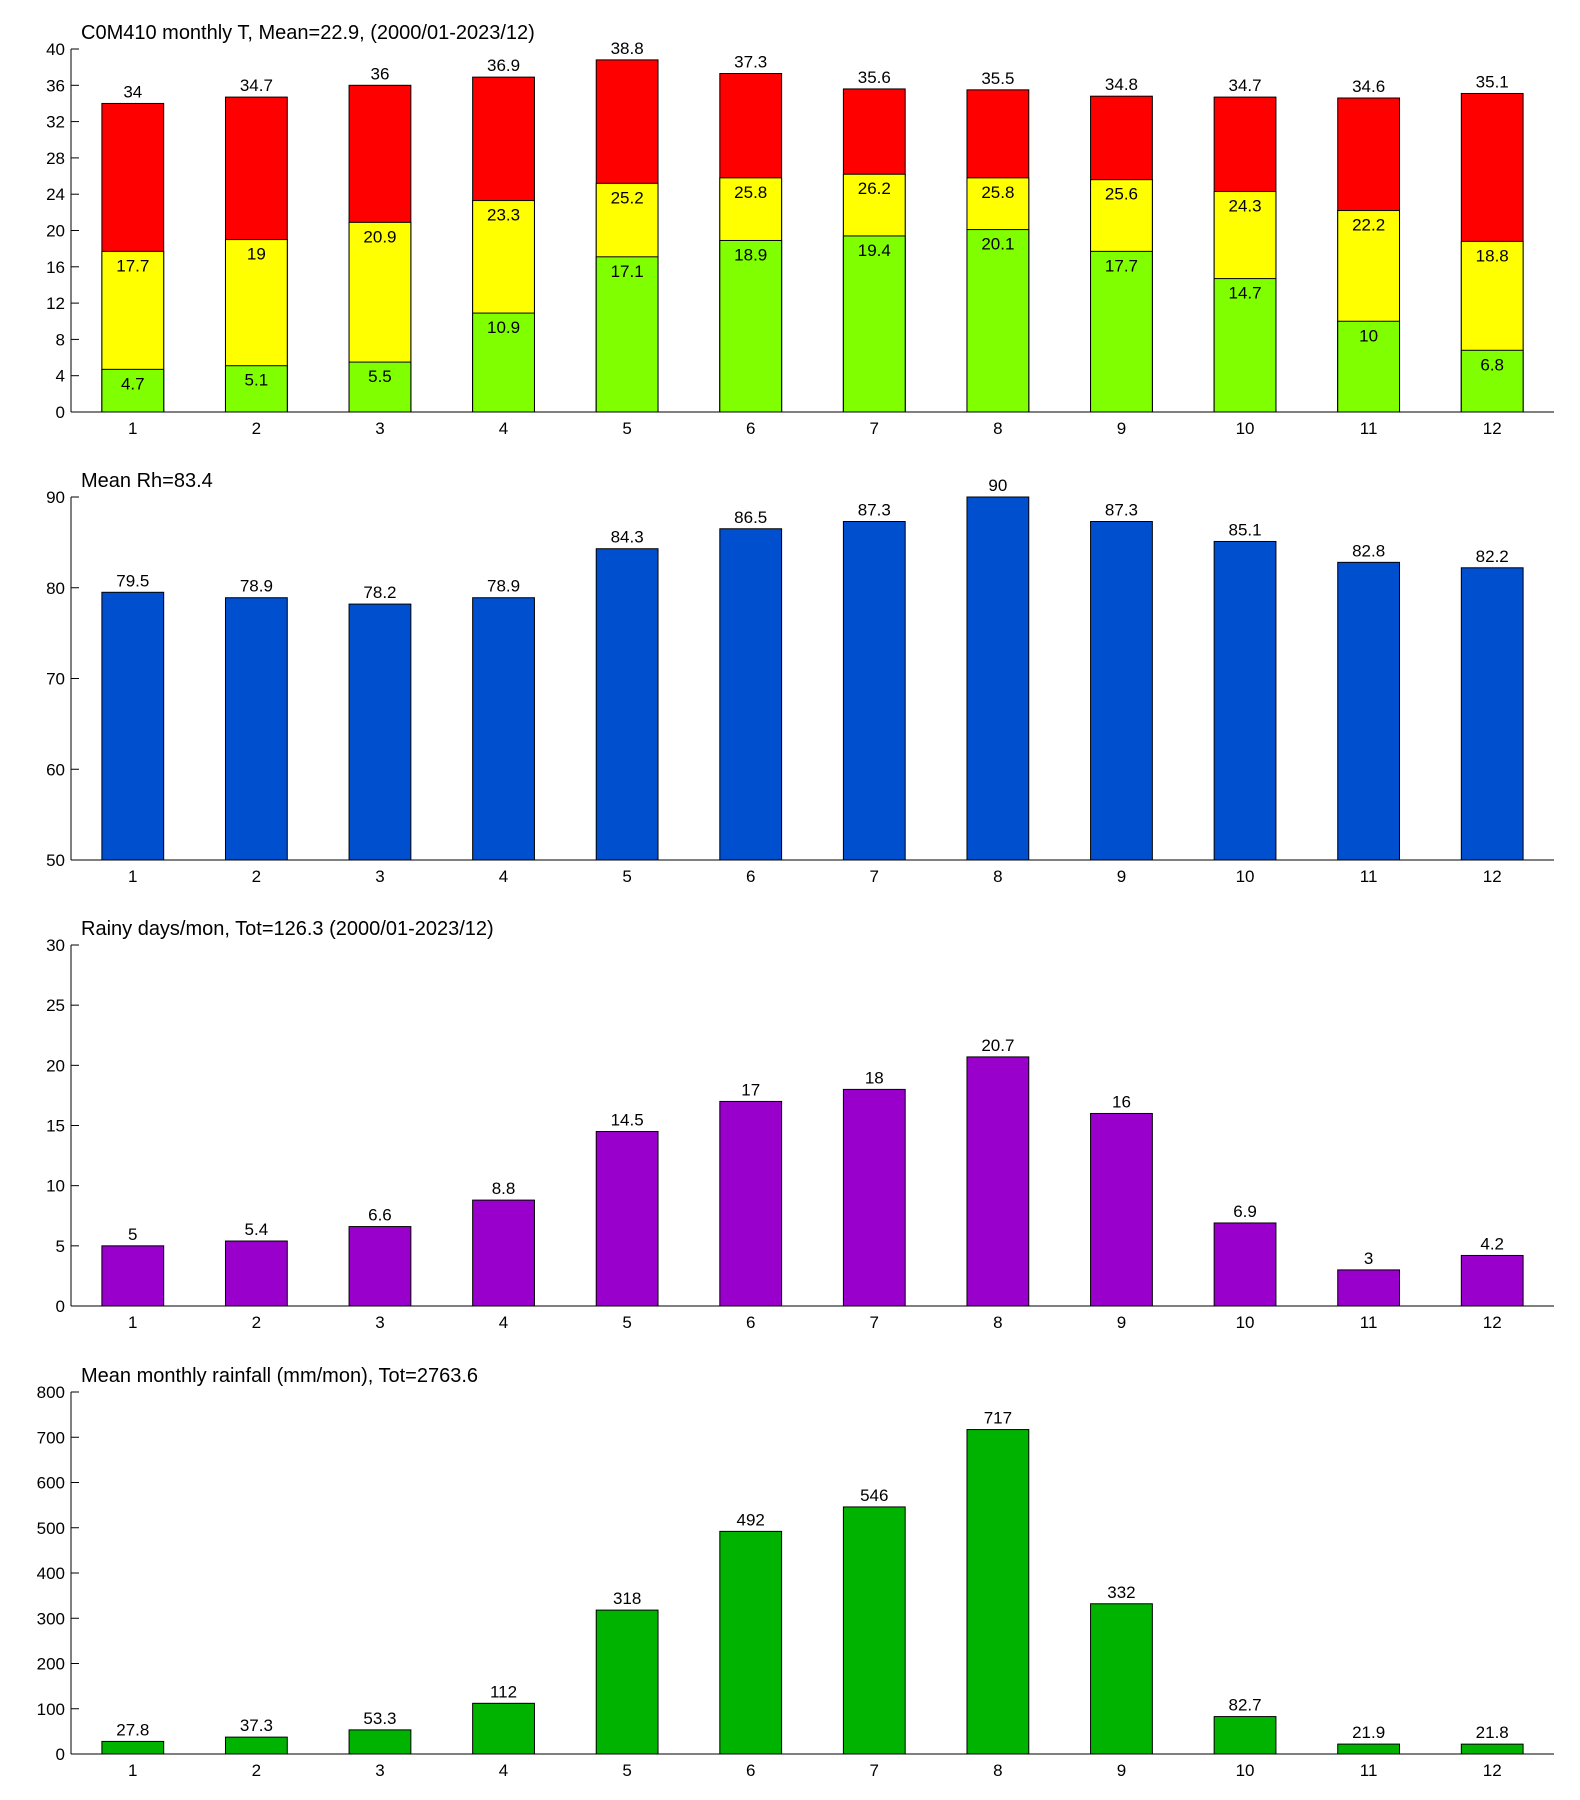  Describe the element at coordinates (503, 586) in the screenshot. I see `value-label: 78.9` at that location.